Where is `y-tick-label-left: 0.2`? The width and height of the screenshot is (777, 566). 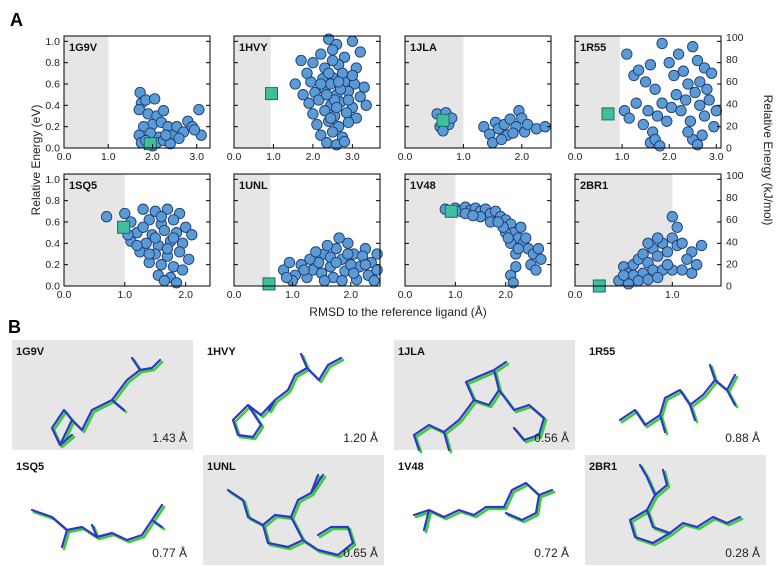
y-tick-label-left: 0.2 is located at coordinates (52, 265).